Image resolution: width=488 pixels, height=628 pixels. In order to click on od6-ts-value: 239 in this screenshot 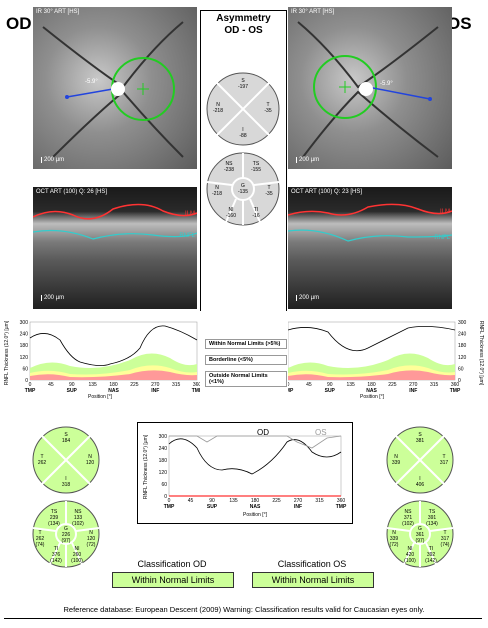, I will do `click(54, 518)`.